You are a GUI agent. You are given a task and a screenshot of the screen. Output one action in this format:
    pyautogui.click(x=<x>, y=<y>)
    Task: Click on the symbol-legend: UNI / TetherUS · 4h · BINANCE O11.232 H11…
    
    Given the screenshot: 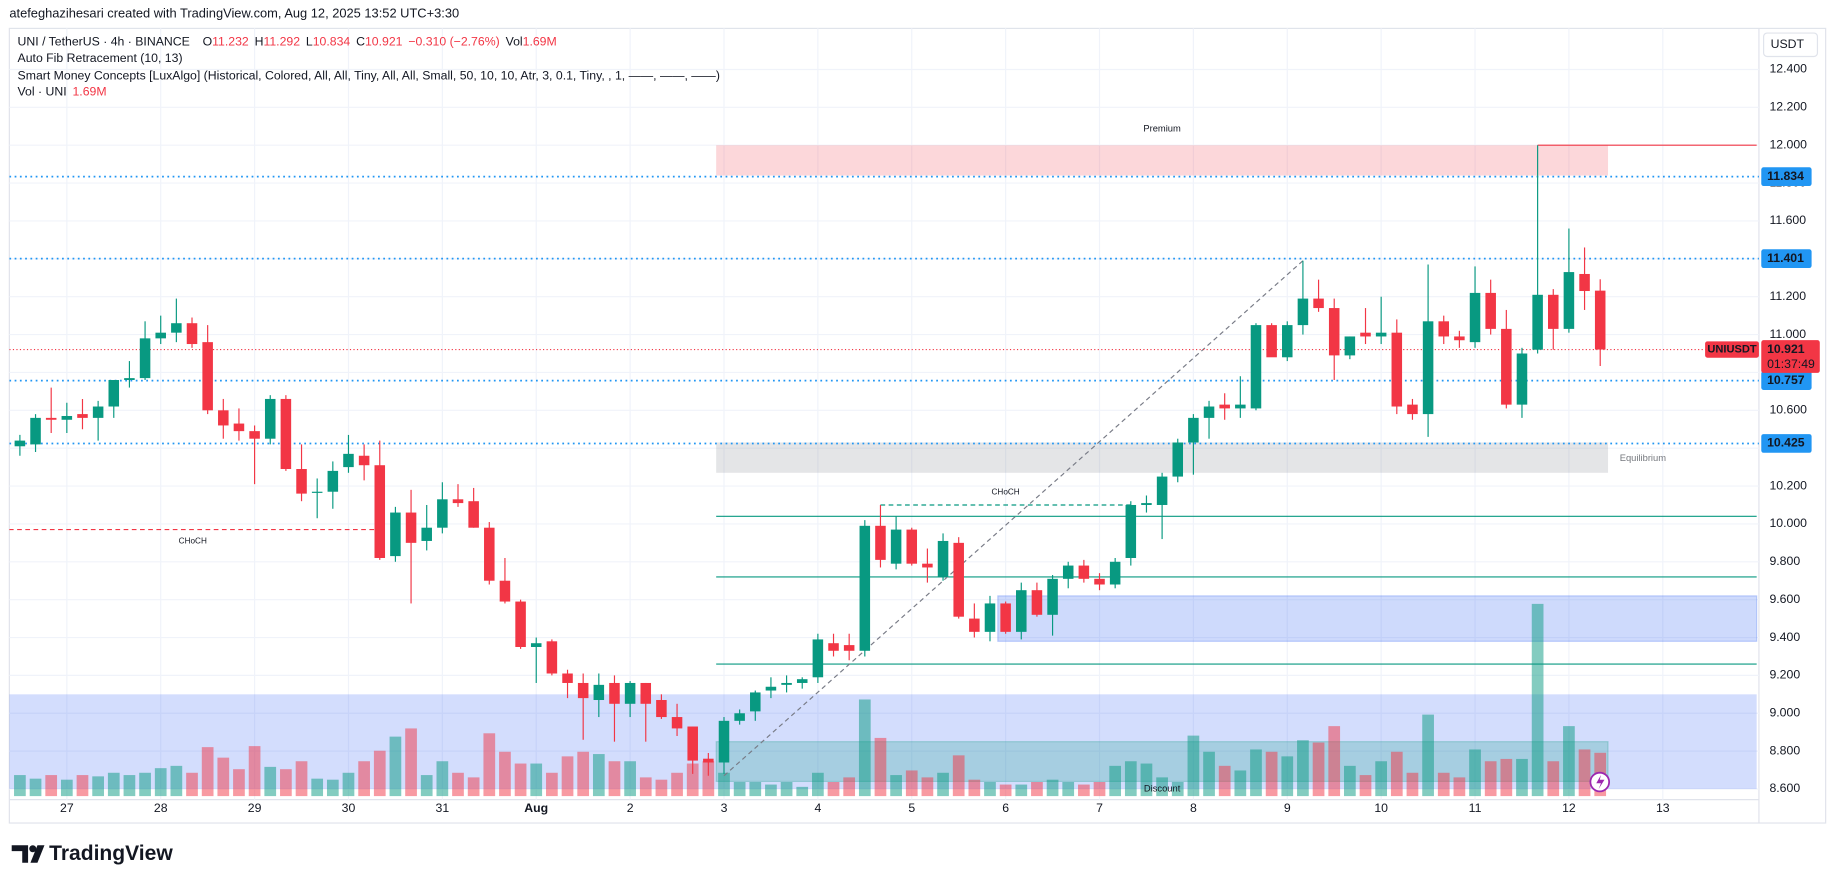 What is the action you would take?
    pyautogui.click(x=287, y=42)
    